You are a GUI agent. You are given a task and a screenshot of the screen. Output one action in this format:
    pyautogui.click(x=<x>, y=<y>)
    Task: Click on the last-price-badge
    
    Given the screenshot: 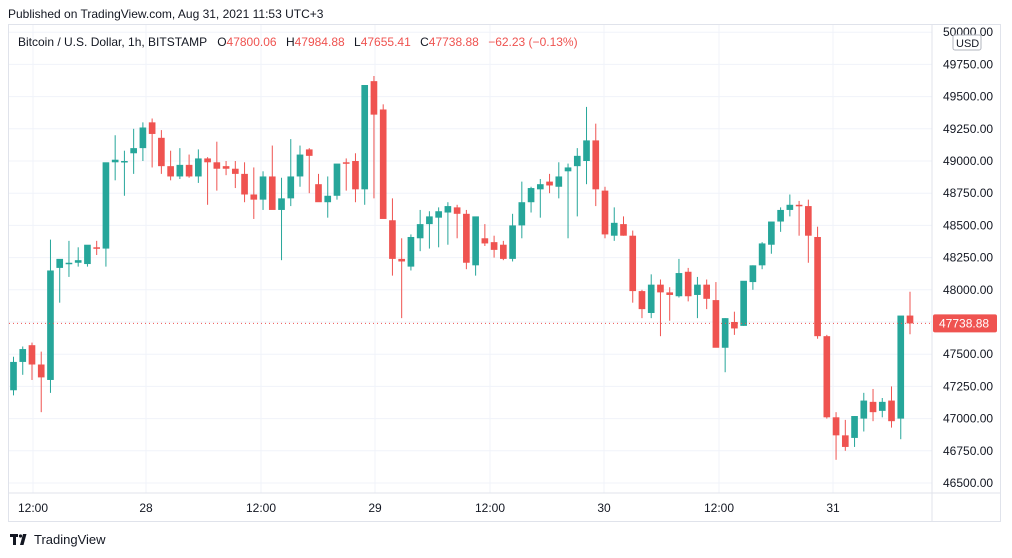 What is the action you would take?
    pyautogui.click(x=965, y=323)
    